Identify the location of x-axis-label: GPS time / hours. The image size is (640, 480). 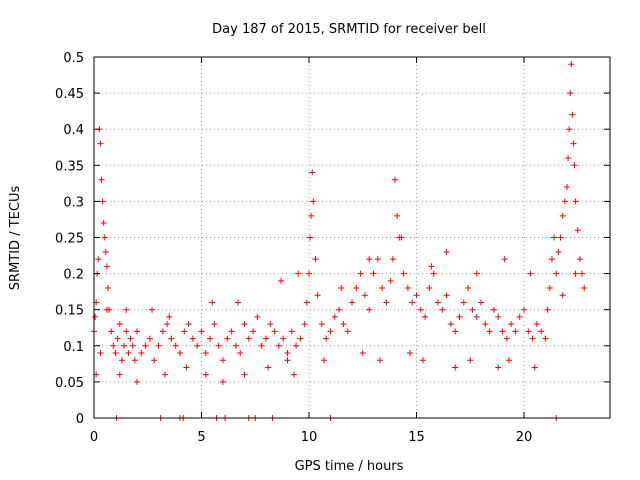
(349, 466).